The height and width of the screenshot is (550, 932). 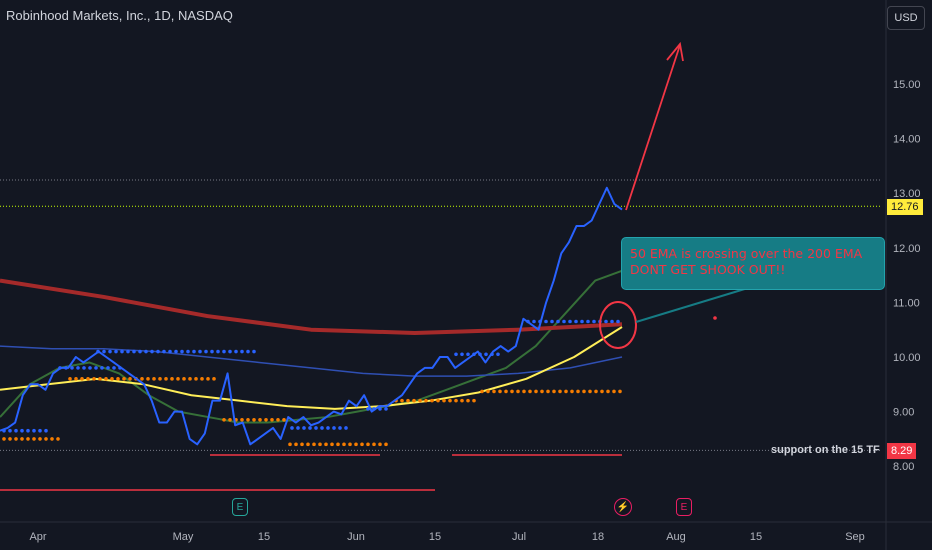 I want to click on x-tick-label: Jun, so click(x=356, y=537).